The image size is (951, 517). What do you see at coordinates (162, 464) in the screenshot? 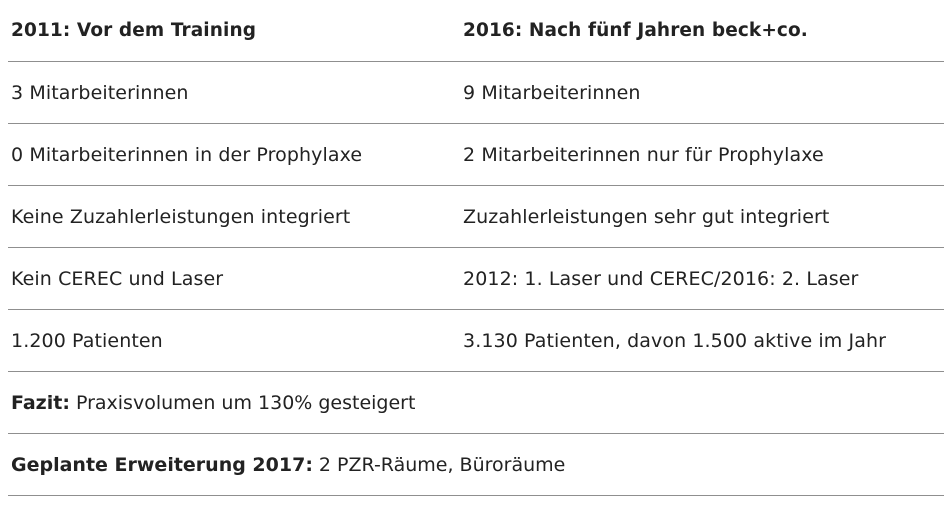
I see `summary-label: Geplante Erweiterung 2017:` at bounding box center [162, 464].